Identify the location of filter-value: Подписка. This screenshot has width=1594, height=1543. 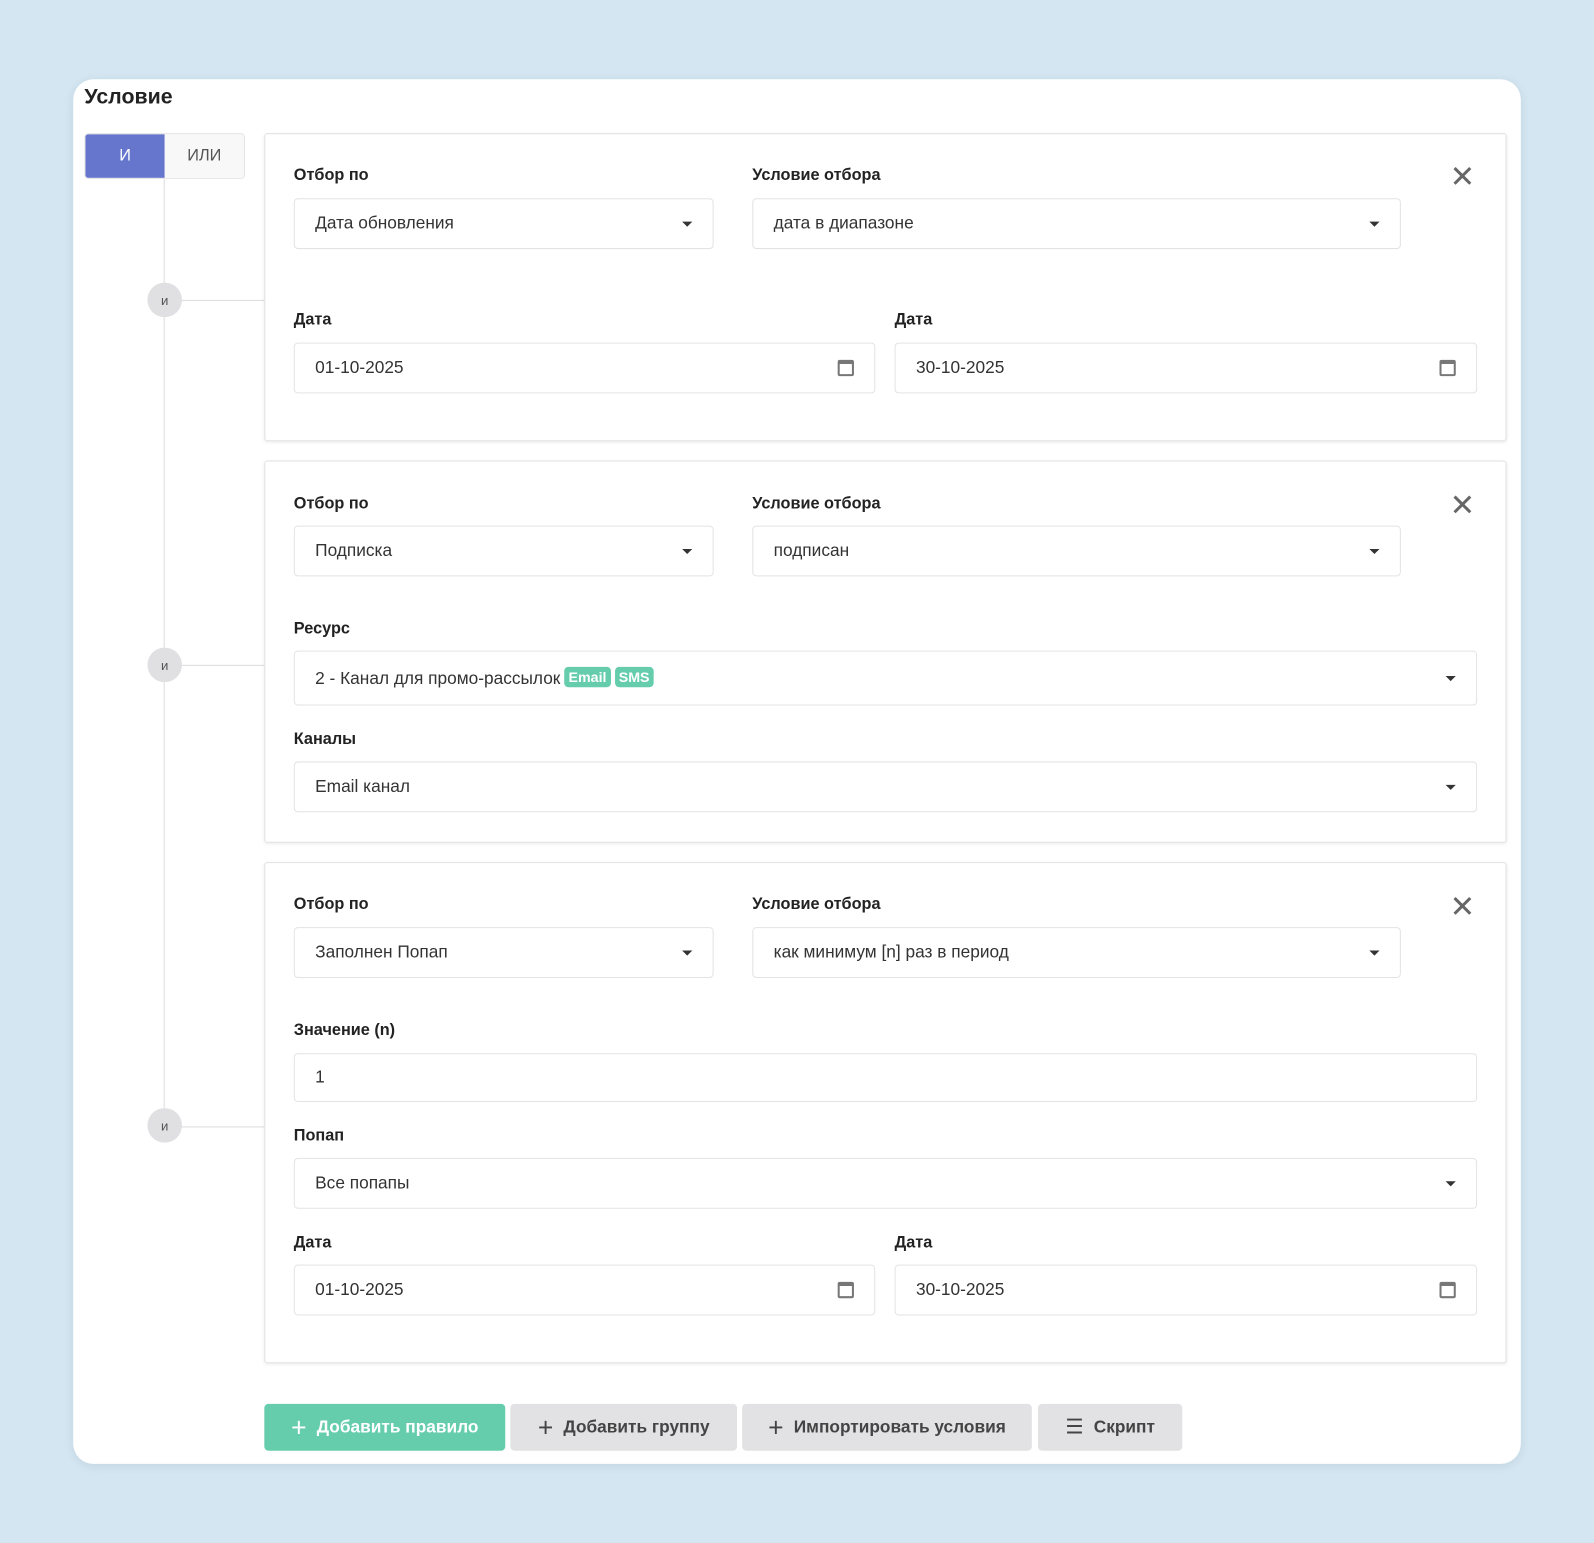
(354, 550).